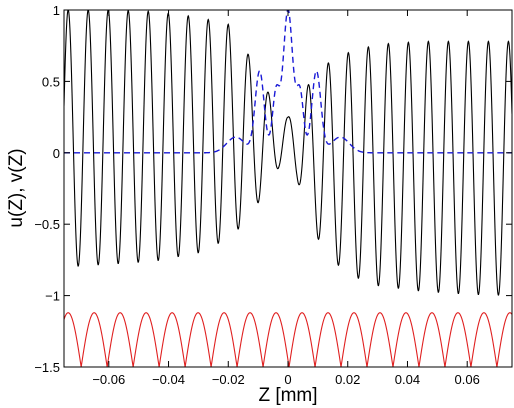  What do you see at coordinates (228, 379) in the screenshot?
I see `x-tick-label: −0.02` at bounding box center [228, 379].